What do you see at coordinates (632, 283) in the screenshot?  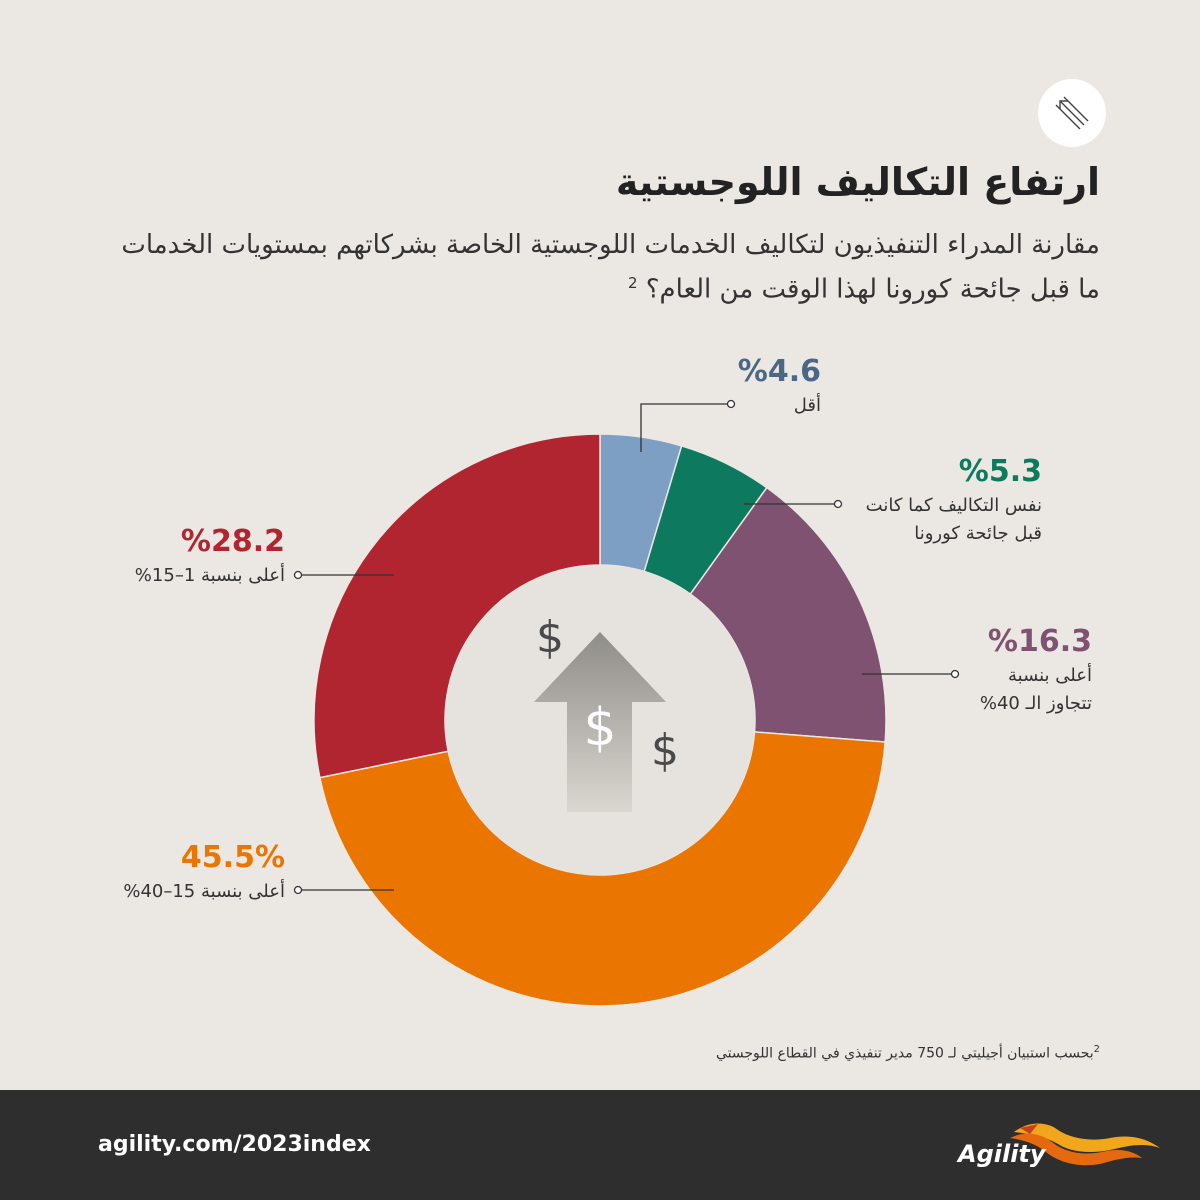 I see `subtitle-footnote-ref: 2` at bounding box center [632, 283].